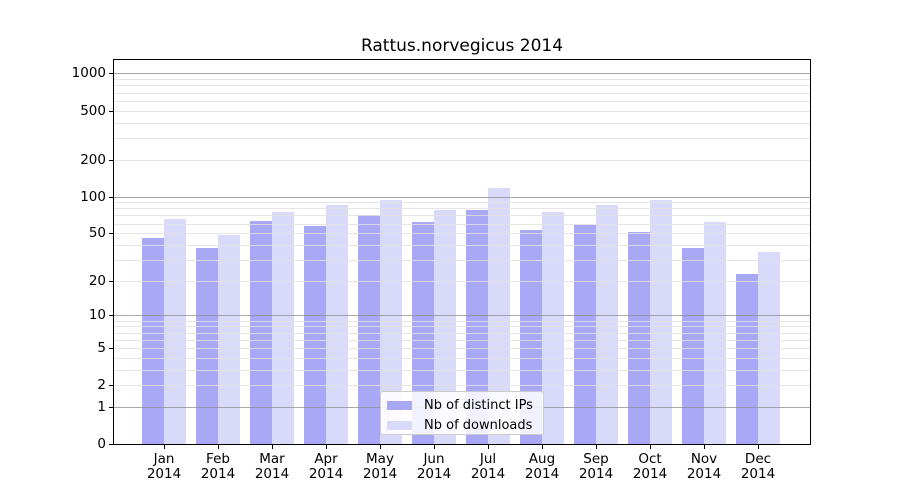  I want to click on bar-downloads-may, so click(391, 322).